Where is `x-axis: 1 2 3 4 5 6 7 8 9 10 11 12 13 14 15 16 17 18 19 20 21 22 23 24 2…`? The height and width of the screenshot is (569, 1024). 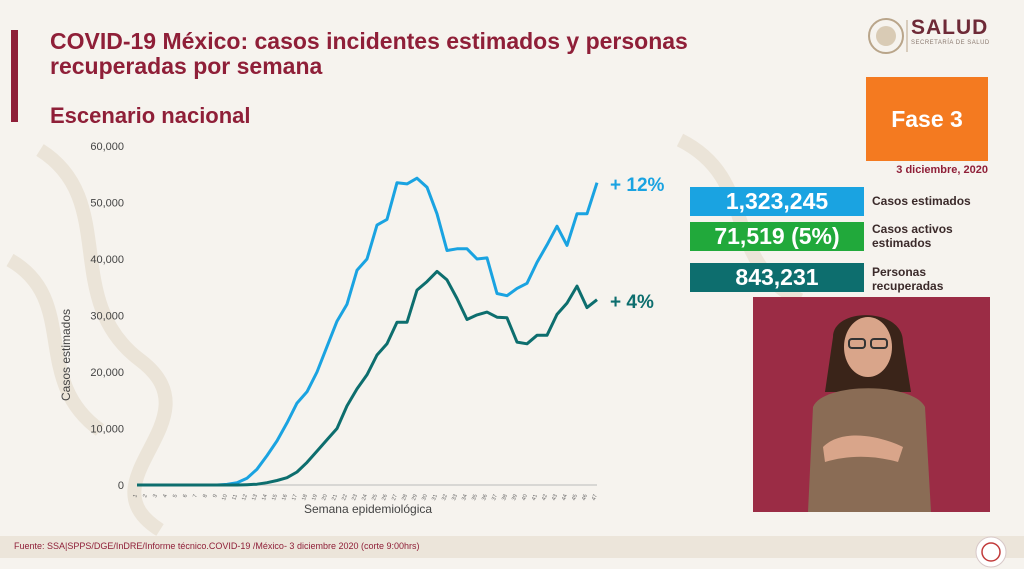 x-axis: 1 2 3 4 5 6 7 8 9 10 11 12 13 14 15 16 17 18 19 20 21 22 23 24 2… is located at coordinates (365, 493).